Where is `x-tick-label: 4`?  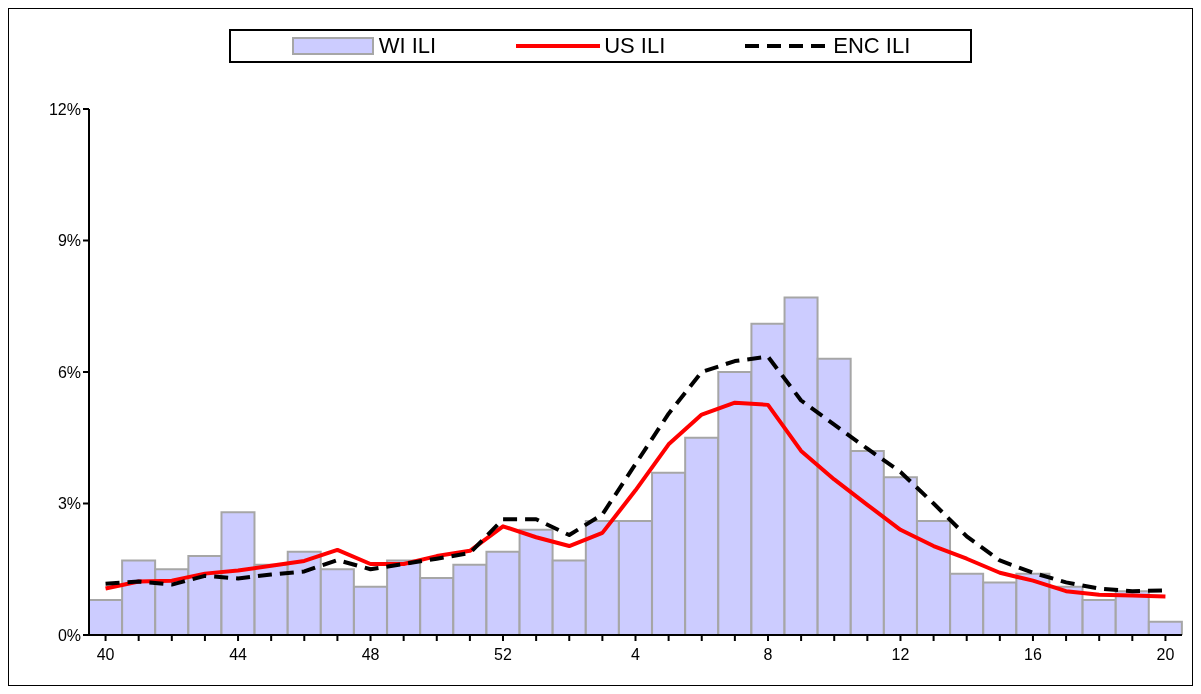
x-tick-label: 4 is located at coordinates (636, 655).